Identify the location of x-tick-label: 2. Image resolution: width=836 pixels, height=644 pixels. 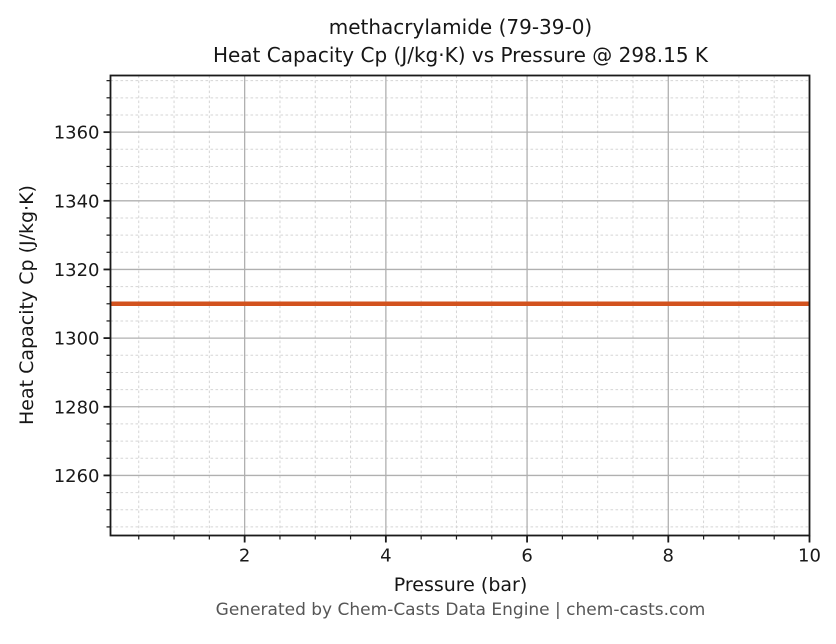
(244, 556).